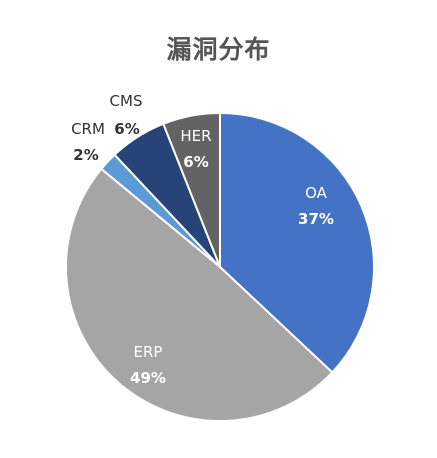 The height and width of the screenshot is (458, 437). What do you see at coordinates (148, 378) in the screenshot?
I see `slice-value-erp: 49%` at bounding box center [148, 378].